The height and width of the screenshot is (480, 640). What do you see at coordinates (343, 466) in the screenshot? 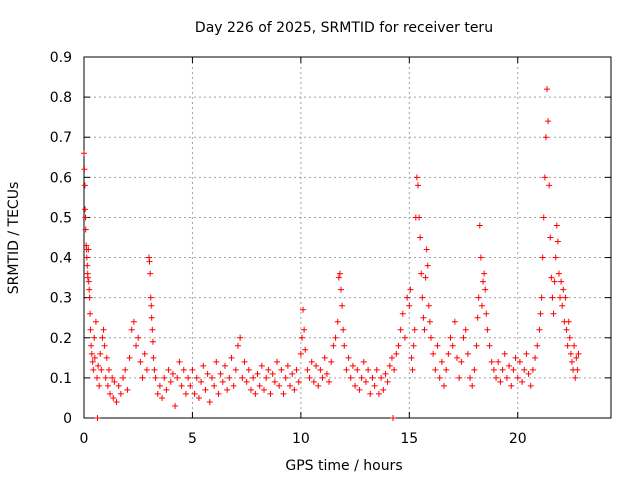
I see `x-axis-label: GPS time / hours` at bounding box center [343, 466].